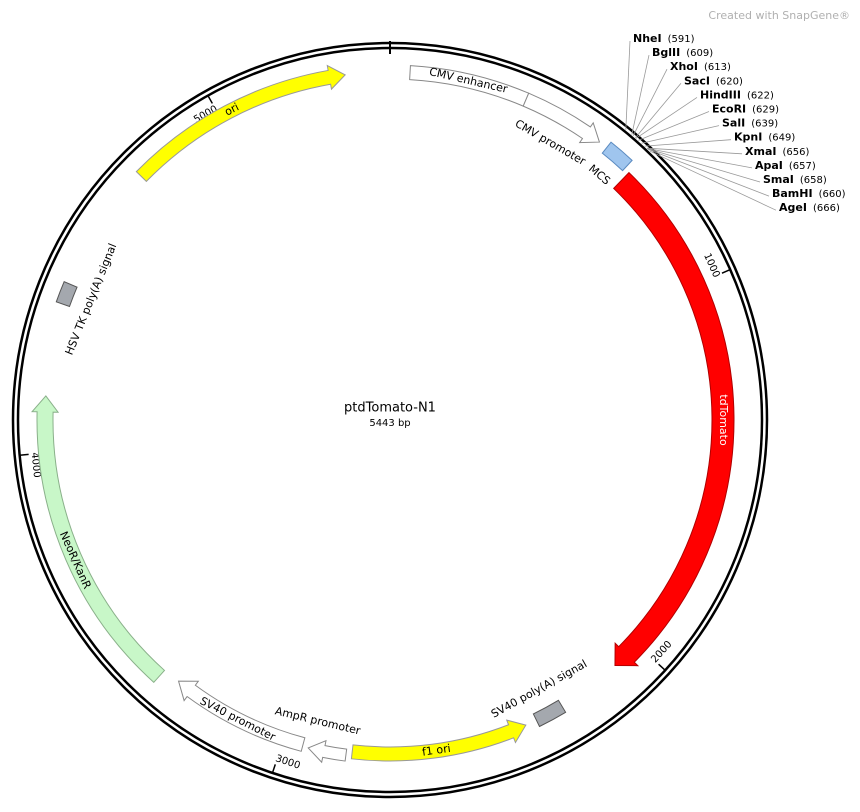 This screenshot has height=812, width=860. I want to click on site-name: XhoI, so click(684, 66).